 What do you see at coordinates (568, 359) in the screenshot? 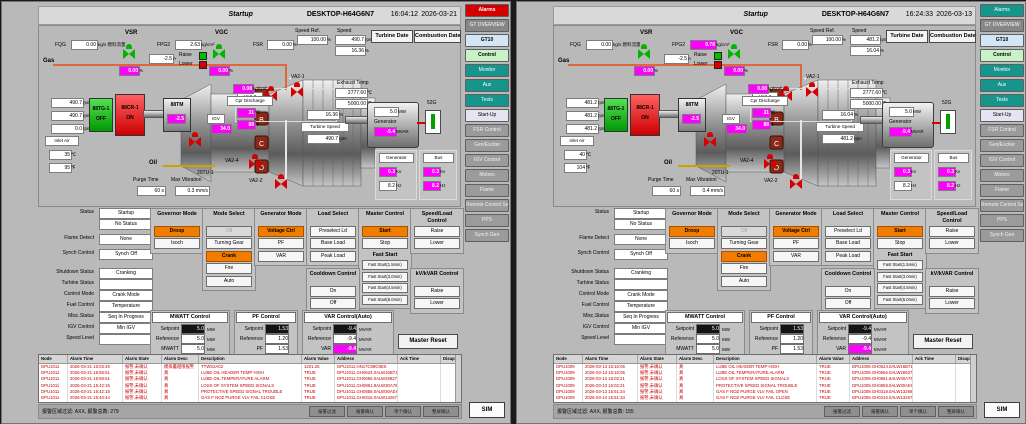
I see `column-header-node: Node` at bounding box center [568, 359].